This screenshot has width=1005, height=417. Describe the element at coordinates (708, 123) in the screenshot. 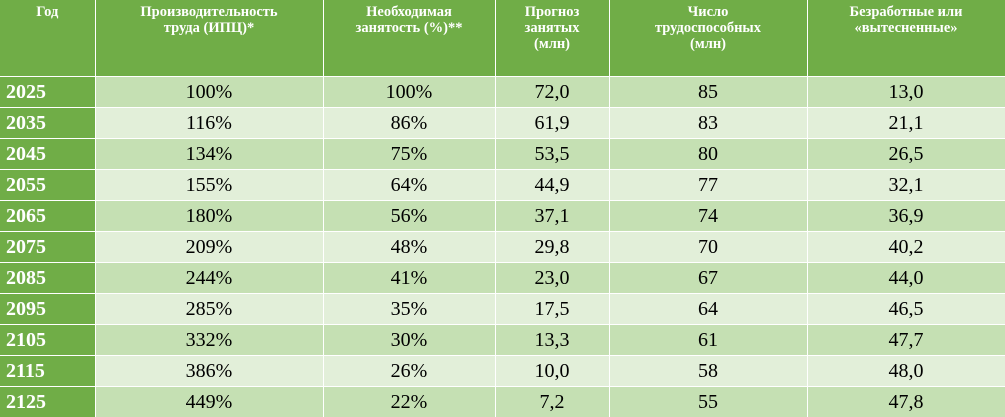

I see `cell-workforce: 83` at that location.